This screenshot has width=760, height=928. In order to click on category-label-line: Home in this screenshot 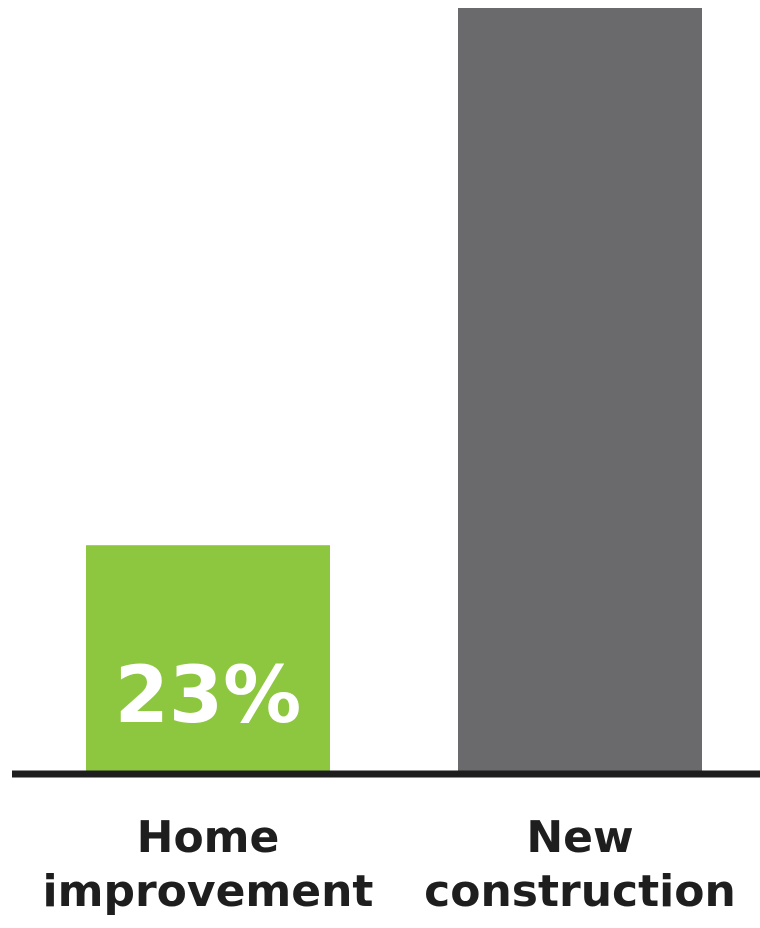, I will do `click(208, 837)`.